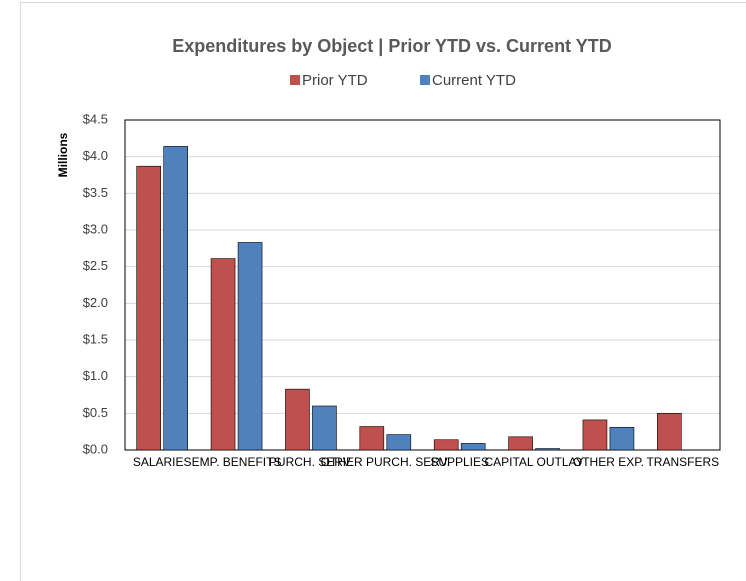 The width and height of the screenshot is (746, 581). I want to click on y-tick-label: $2.5, so click(95, 265).